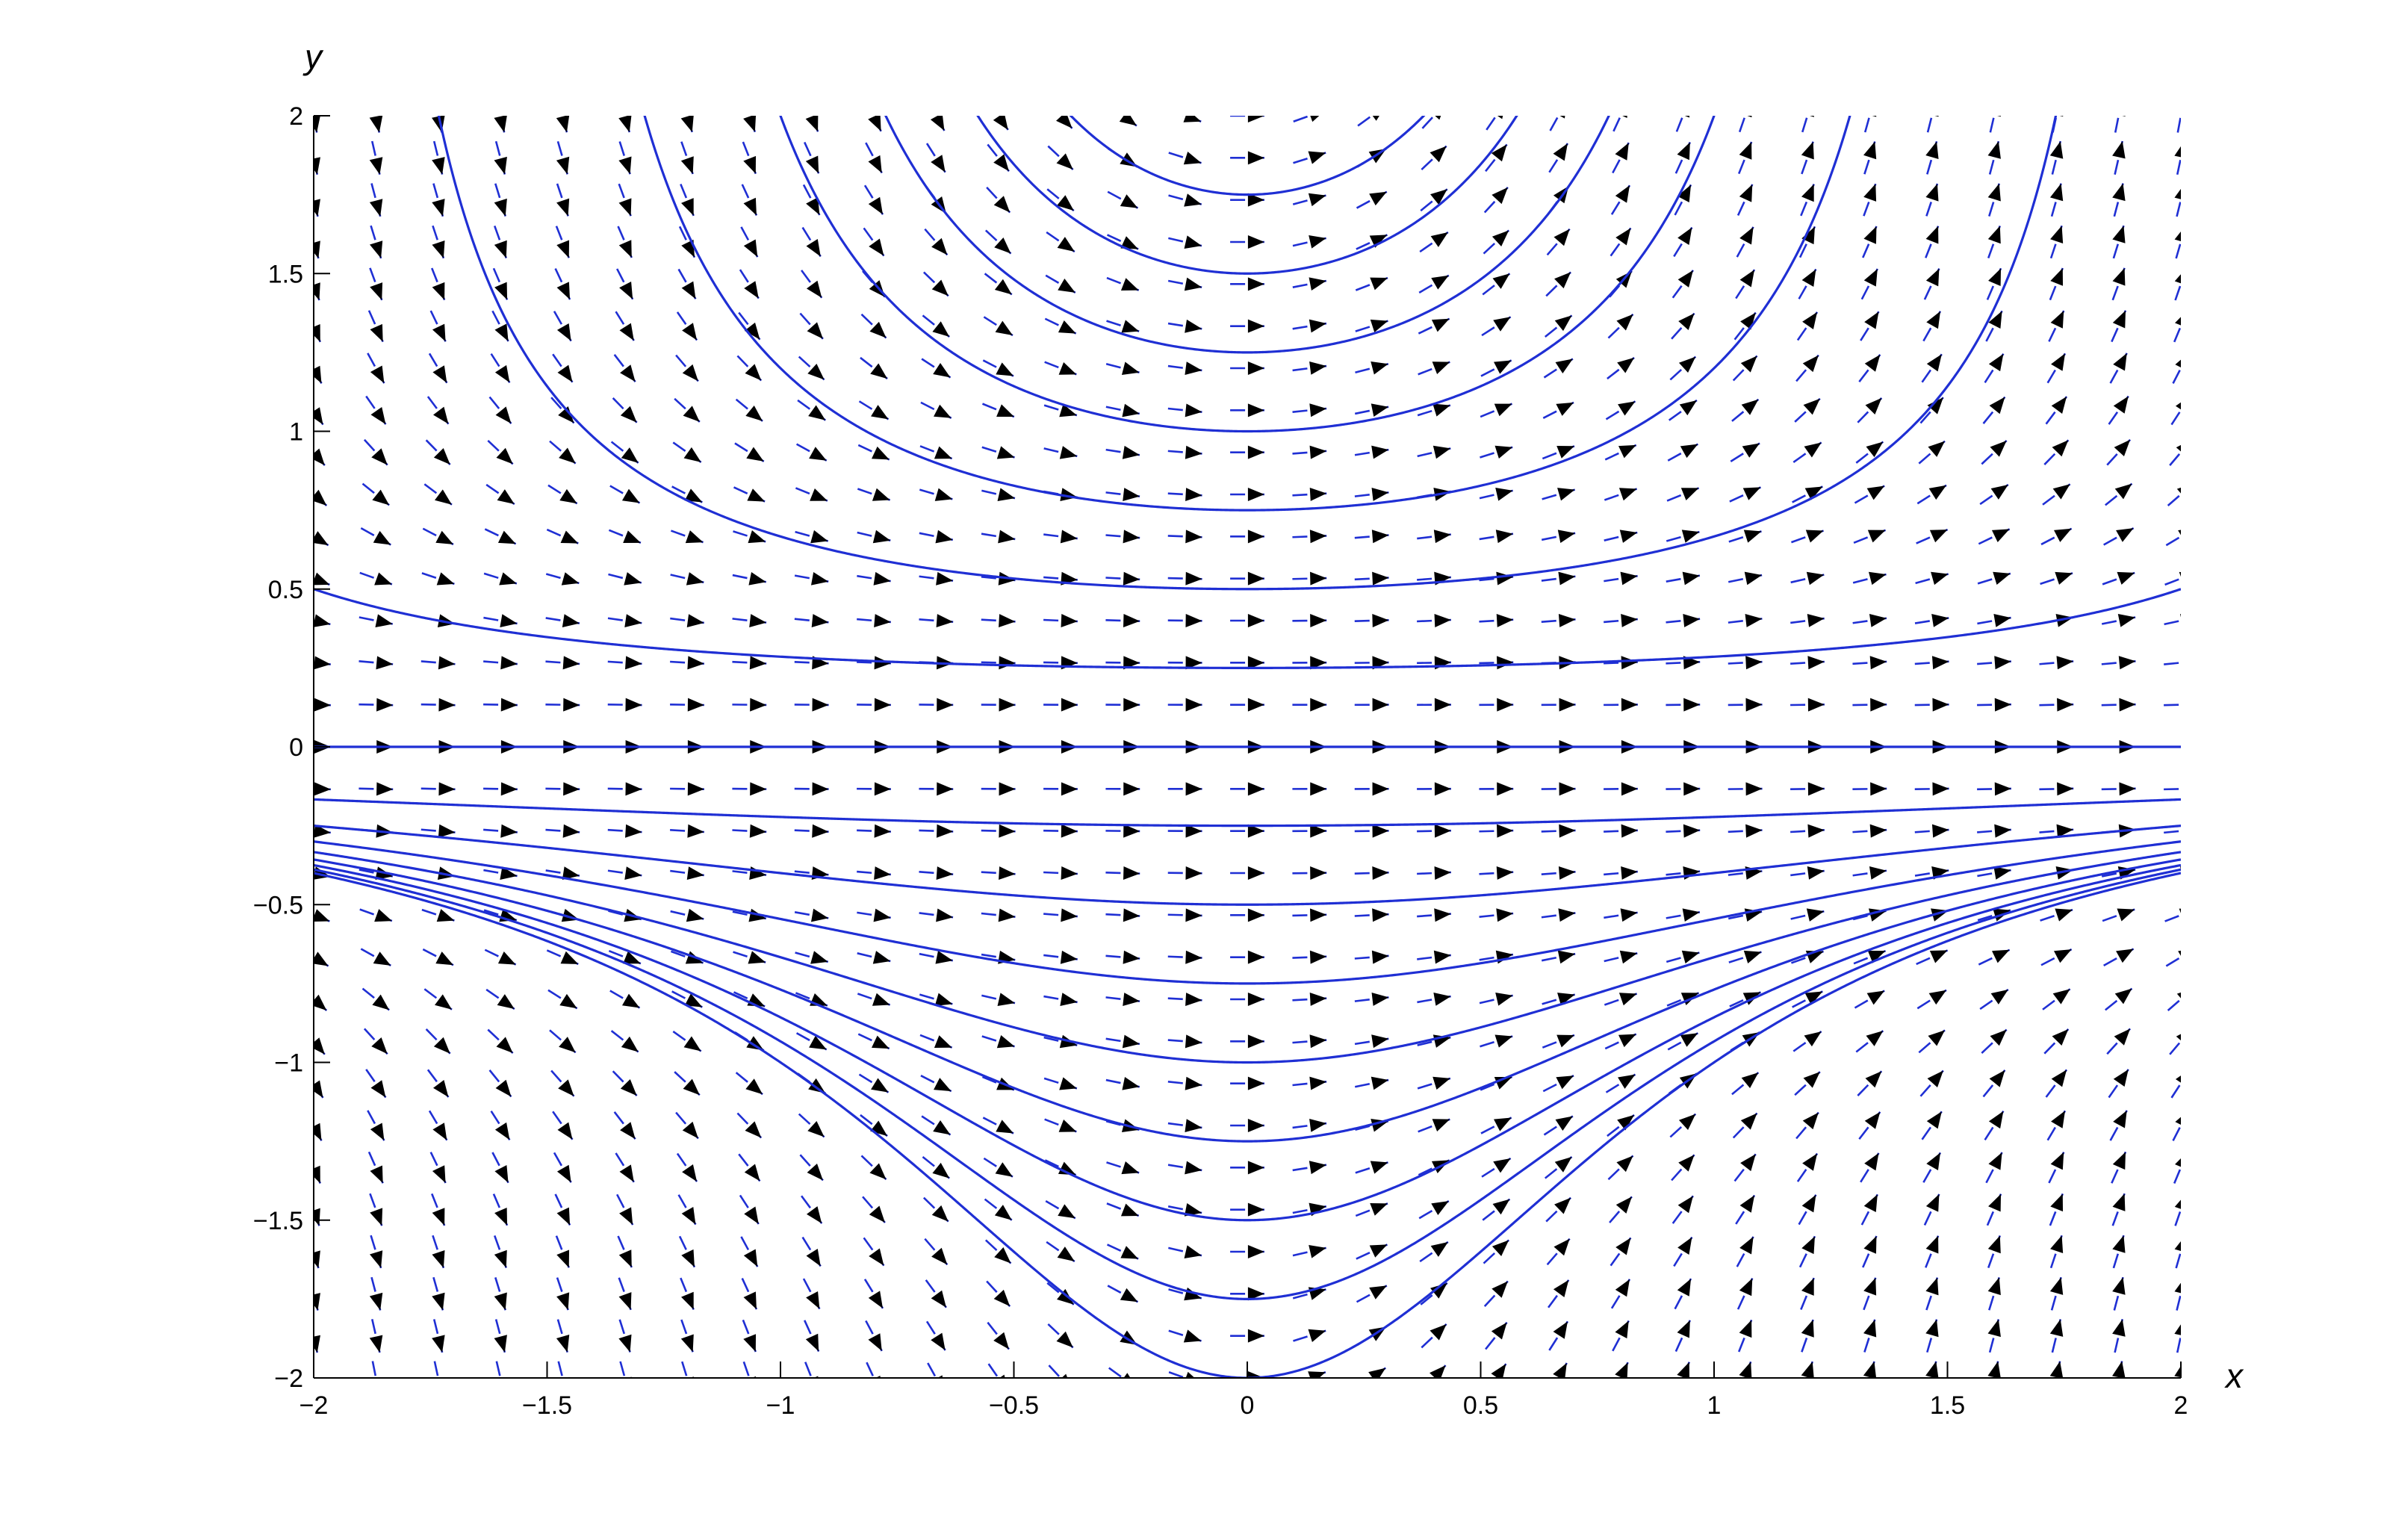 The width and height of the screenshot is (2387, 1540). I want to click on solution-curve, so click(1247, 628).